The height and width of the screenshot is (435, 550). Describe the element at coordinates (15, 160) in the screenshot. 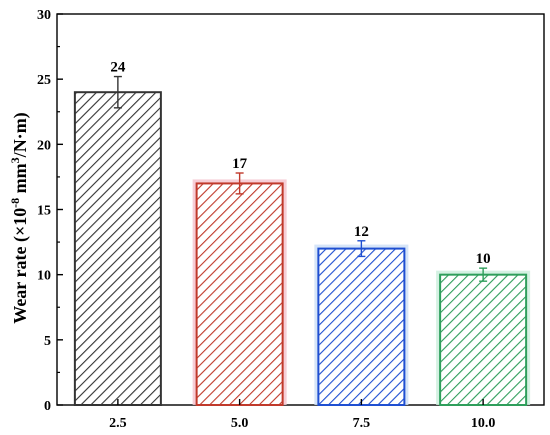

I see `ylabel-exp2: 3` at that location.